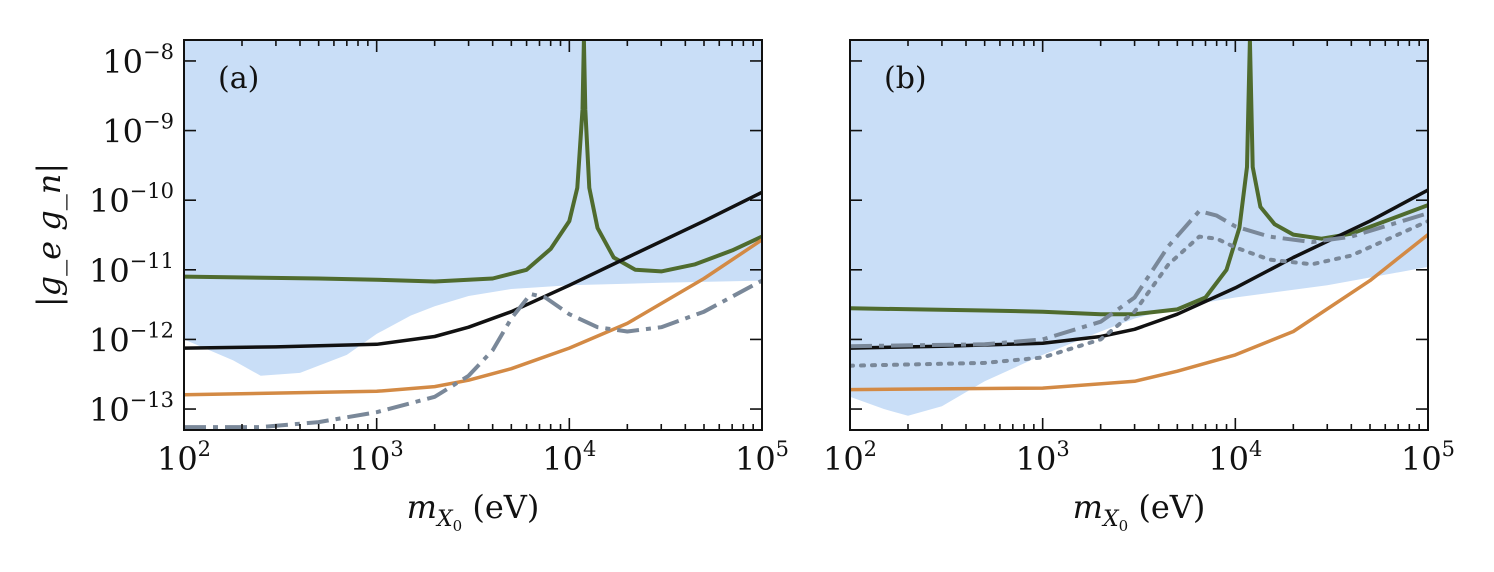 Image resolution: width=1494 pixels, height=572 pixels. I want to click on y-tick-exp: −12, so click(152, 330).